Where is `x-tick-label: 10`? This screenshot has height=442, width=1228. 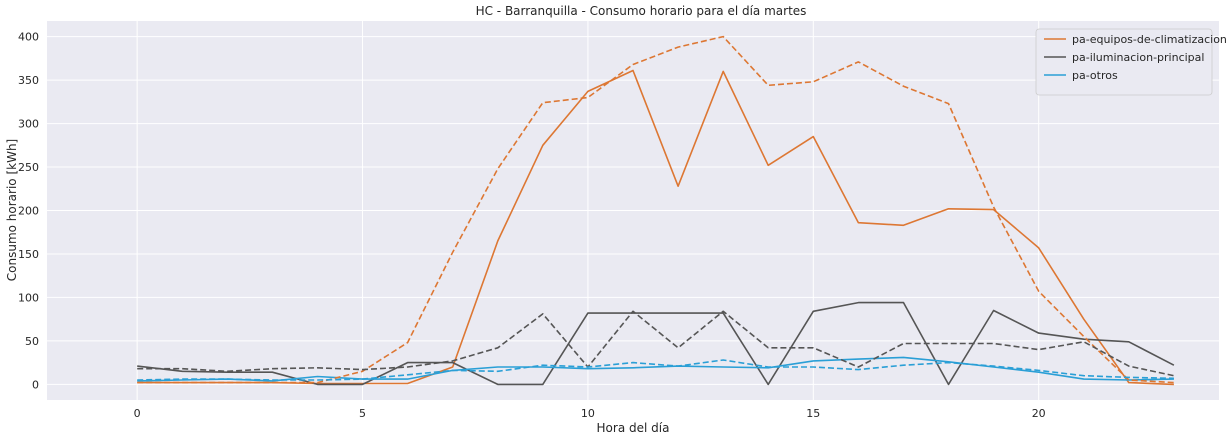
x-tick-label: 10 is located at coordinates (588, 413).